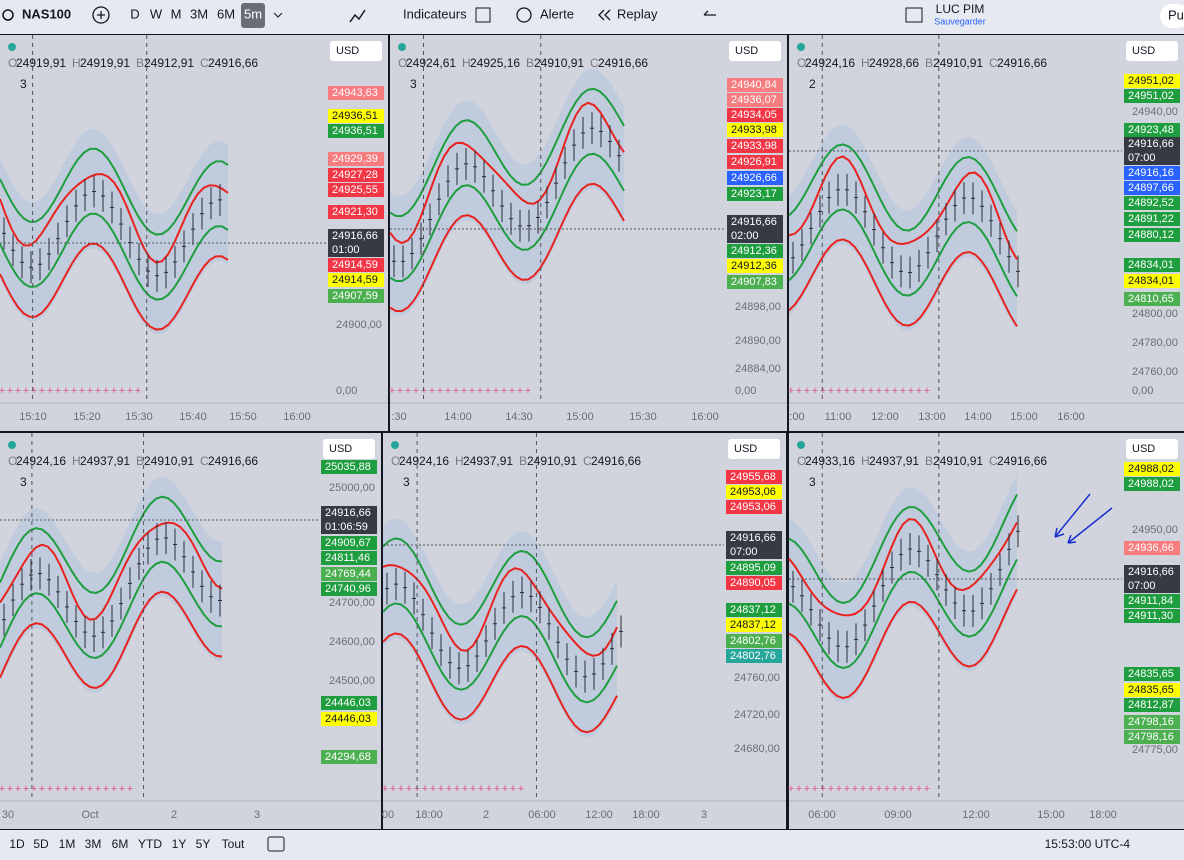 This screenshot has height=860, width=1184. Describe the element at coordinates (120, 844) in the screenshot. I see `range: 6M` at that location.